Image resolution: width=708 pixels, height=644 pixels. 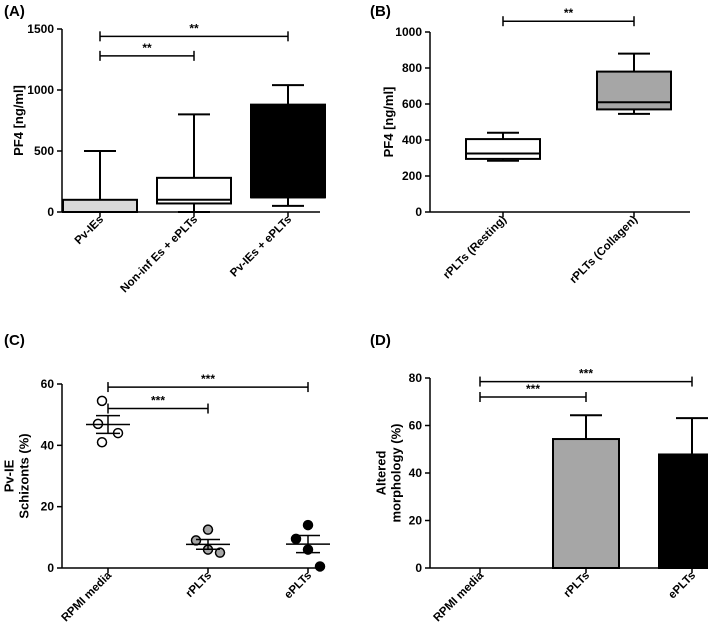 I want to click on y-tick-label: 80, so click(x=416, y=378).